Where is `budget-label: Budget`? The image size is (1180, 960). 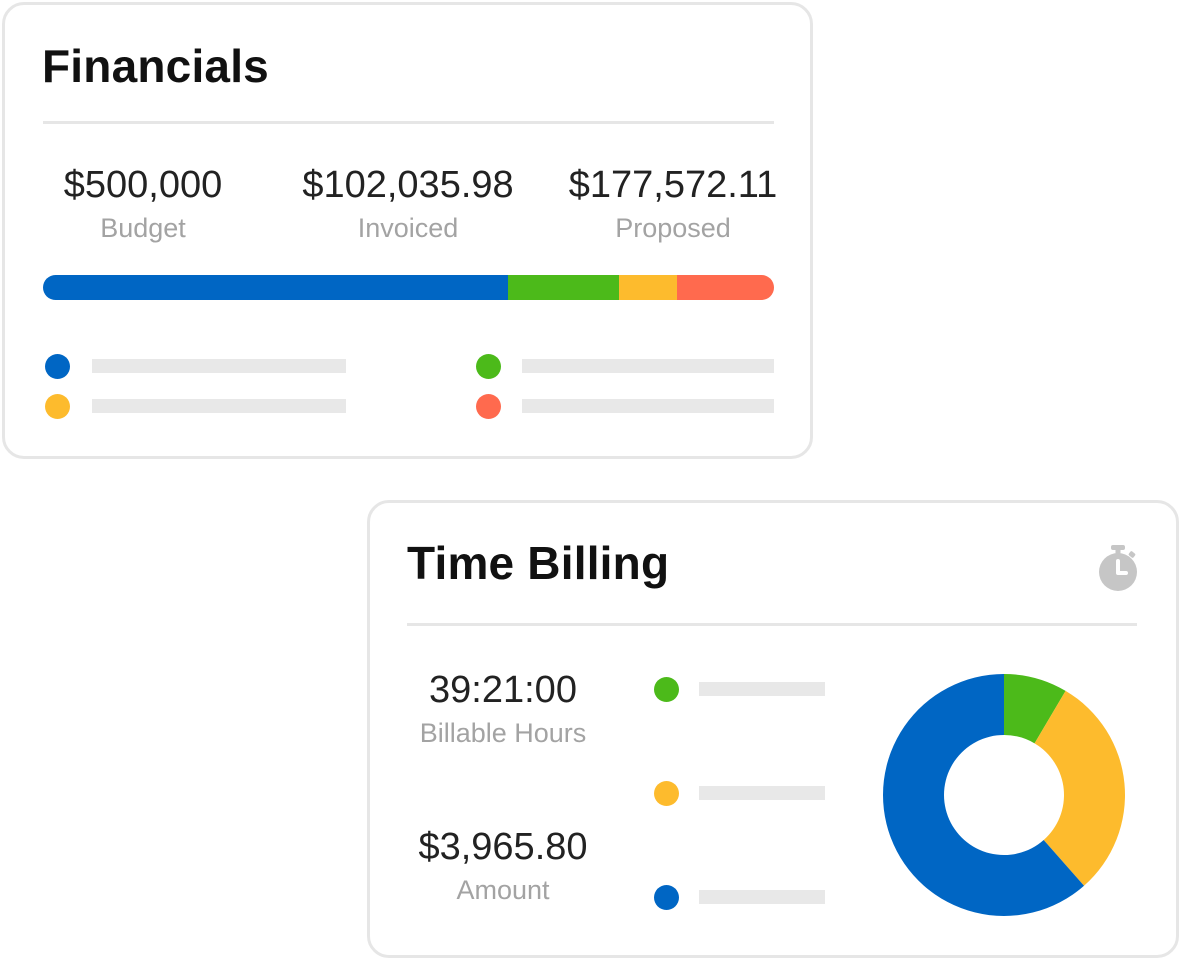 budget-label: Budget is located at coordinates (143, 228).